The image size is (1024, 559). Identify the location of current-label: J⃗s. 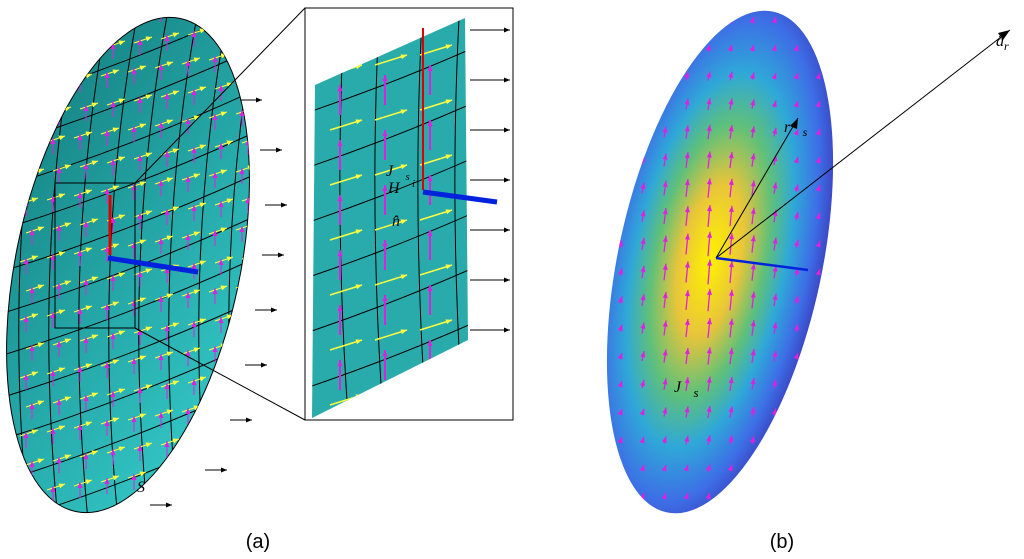
(398, 173).